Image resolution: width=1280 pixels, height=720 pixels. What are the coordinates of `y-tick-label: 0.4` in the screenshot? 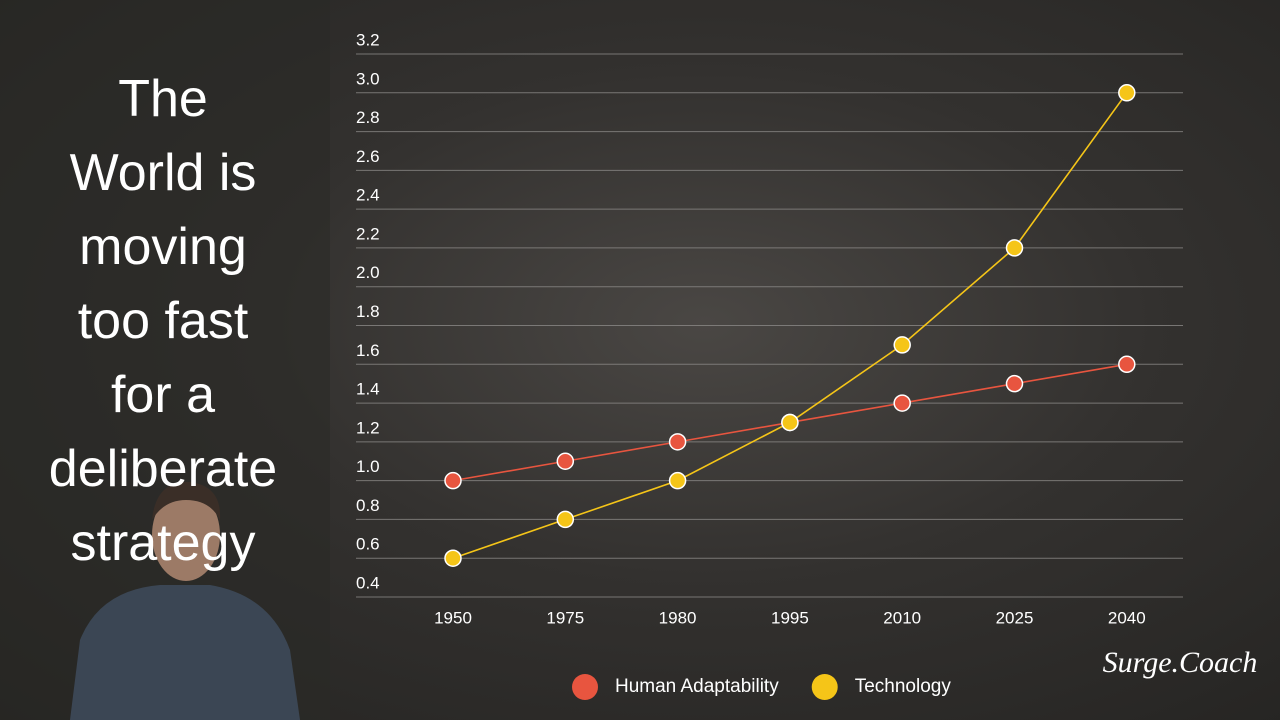 It's located at (368, 582).